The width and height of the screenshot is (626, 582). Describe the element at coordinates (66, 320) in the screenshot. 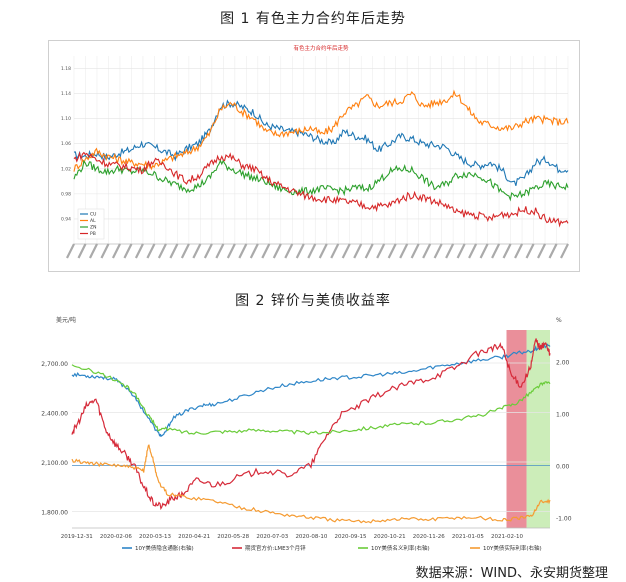

I see `chart2-left-unit: 美元/吨` at that location.